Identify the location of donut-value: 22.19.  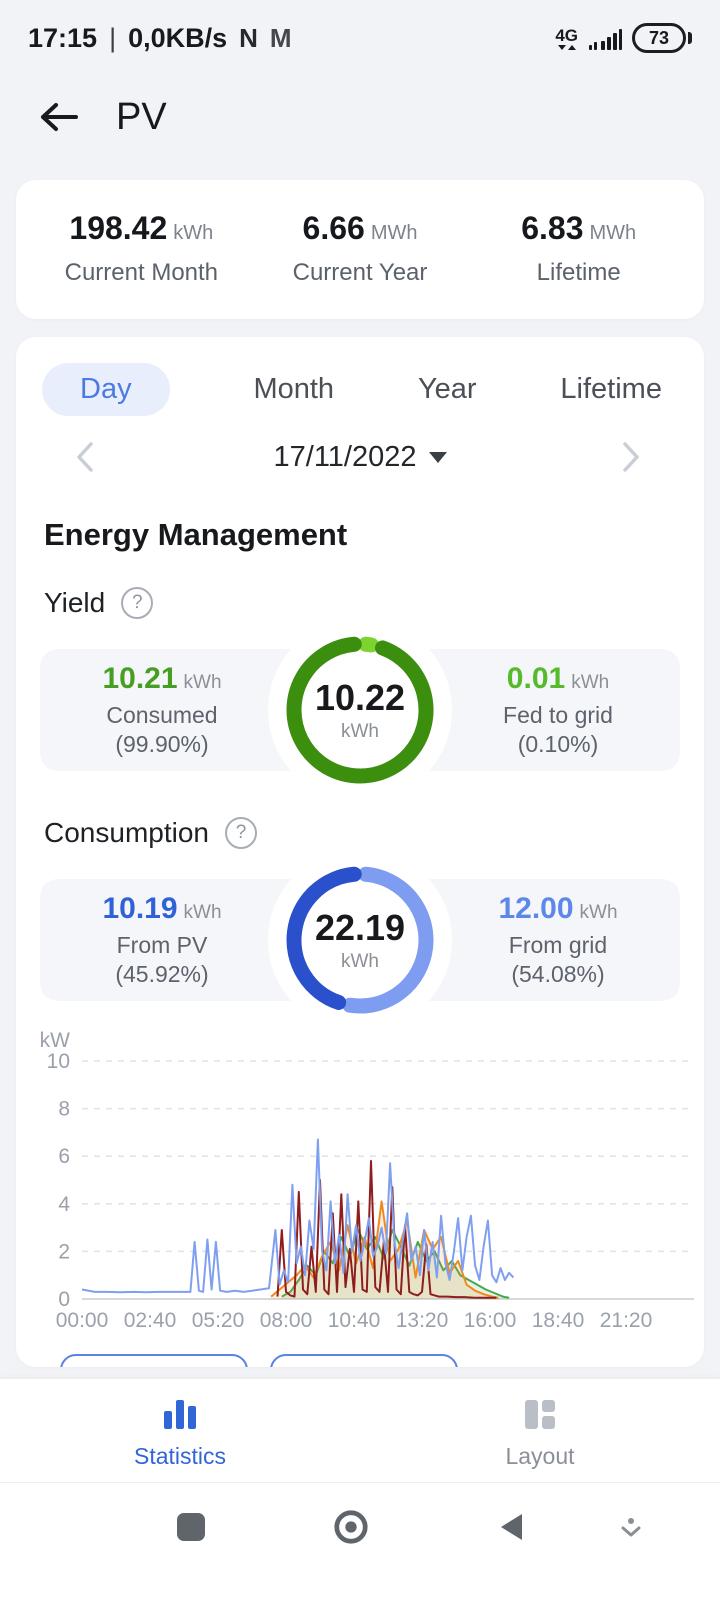
(360, 927).